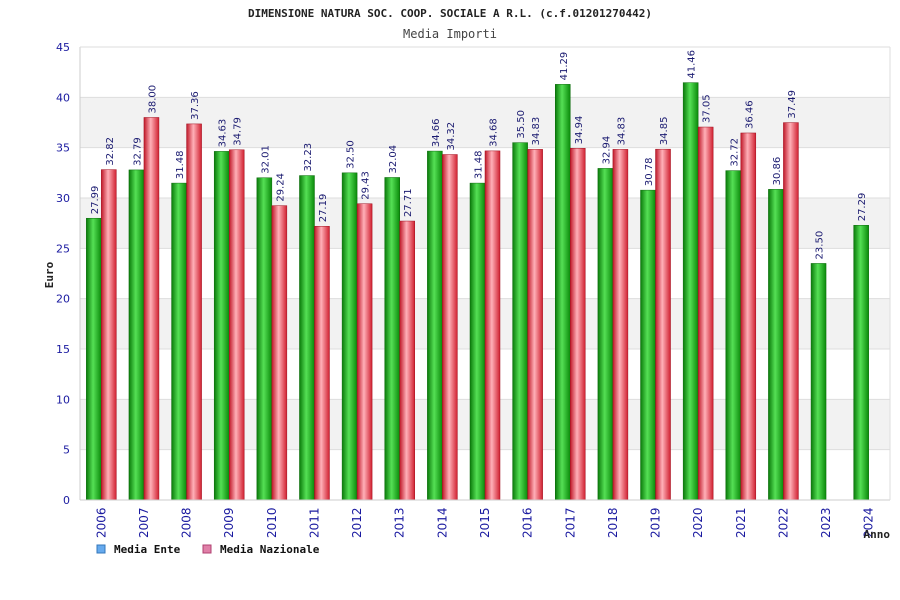 The width and height of the screenshot is (900, 600). What do you see at coordinates (221, 326) in the screenshot?
I see `bar-media-ente-2009` at bounding box center [221, 326].